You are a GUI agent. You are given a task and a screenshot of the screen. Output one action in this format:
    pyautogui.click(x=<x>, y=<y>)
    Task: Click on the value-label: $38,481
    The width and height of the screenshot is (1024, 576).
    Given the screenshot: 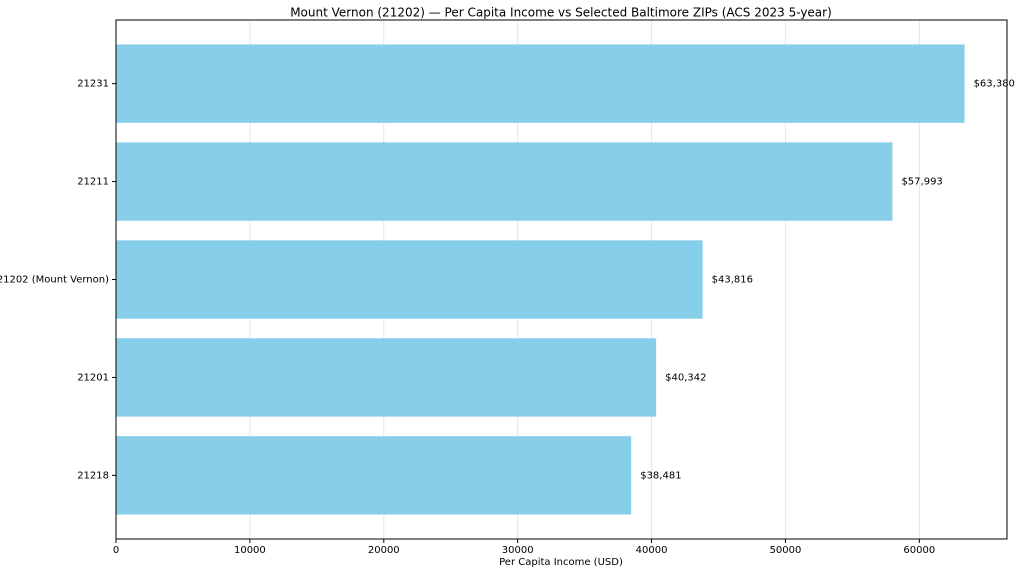 What is the action you would take?
    pyautogui.click(x=660, y=475)
    